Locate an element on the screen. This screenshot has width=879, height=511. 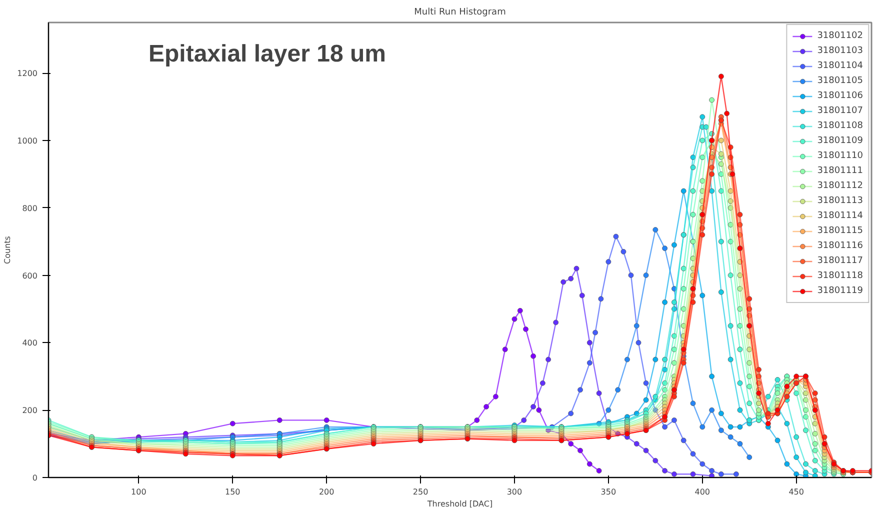
legend-label: 31801106 is located at coordinates (840, 96).